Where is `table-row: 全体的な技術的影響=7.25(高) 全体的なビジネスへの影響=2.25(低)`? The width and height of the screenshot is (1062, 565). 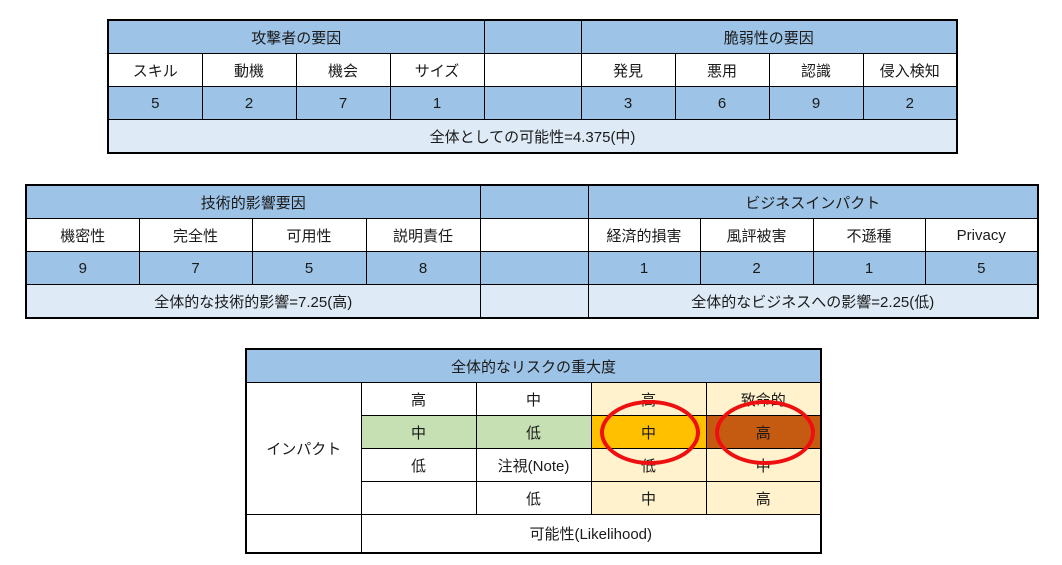
table-row: 全体的な技術的影響=7.25(高) 全体的なビジネスへの影響=2.25(低) is located at coordinates (532, 301).